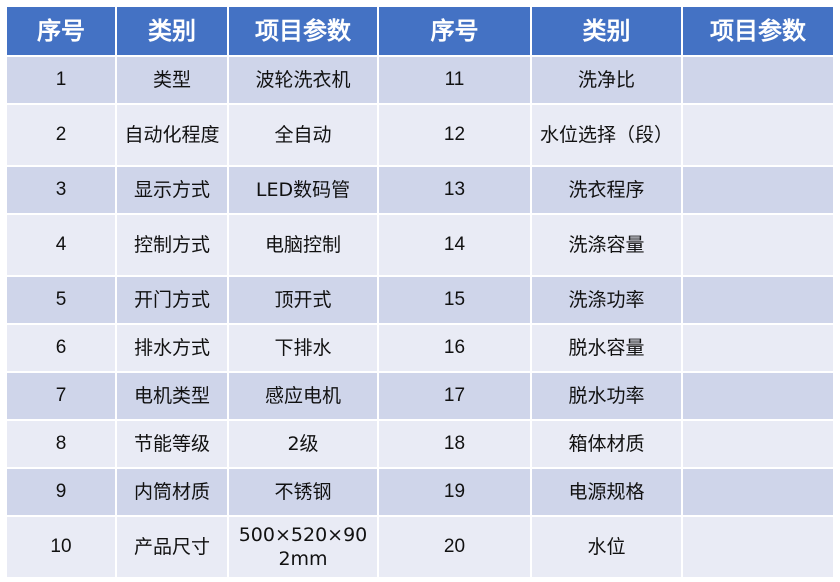  What do you see at coordinates (606, 396) in the screenshot?
I see `row-category: 脱水功率` at bounding box center [606, 396].